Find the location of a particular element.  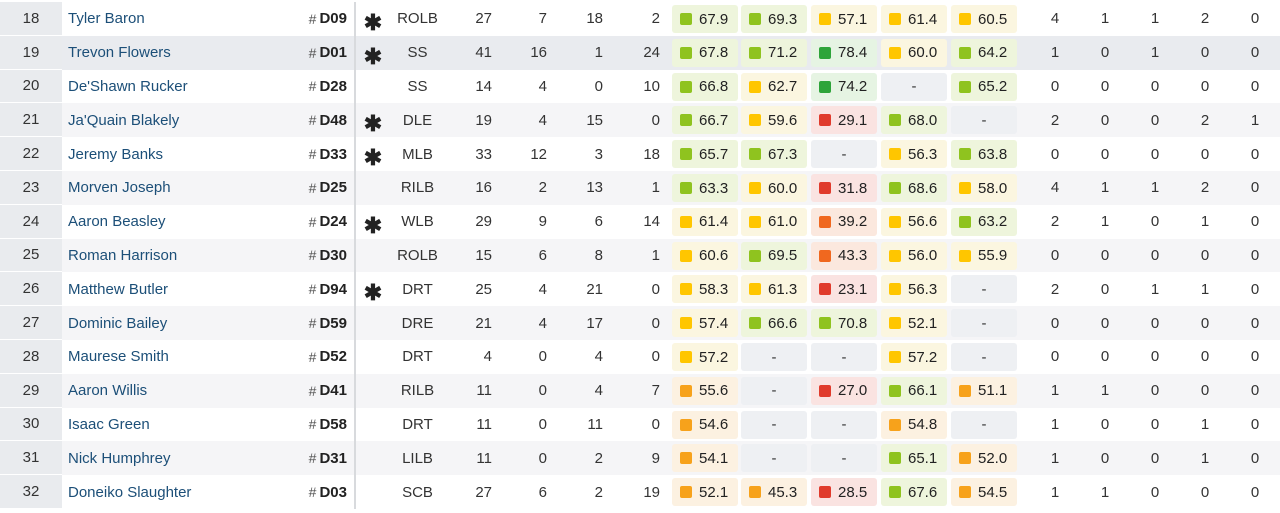

grade-value: 66.8 is located at coordinates (714, 87).